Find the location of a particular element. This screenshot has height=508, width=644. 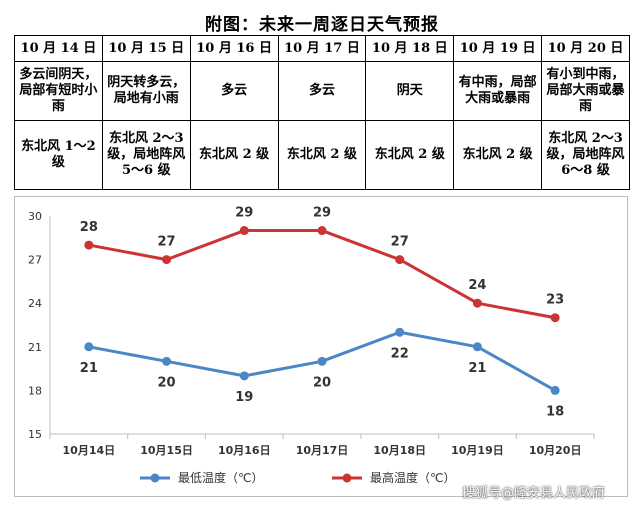

x-tick-label: 10月19日 is located at coordinates (477, 450).